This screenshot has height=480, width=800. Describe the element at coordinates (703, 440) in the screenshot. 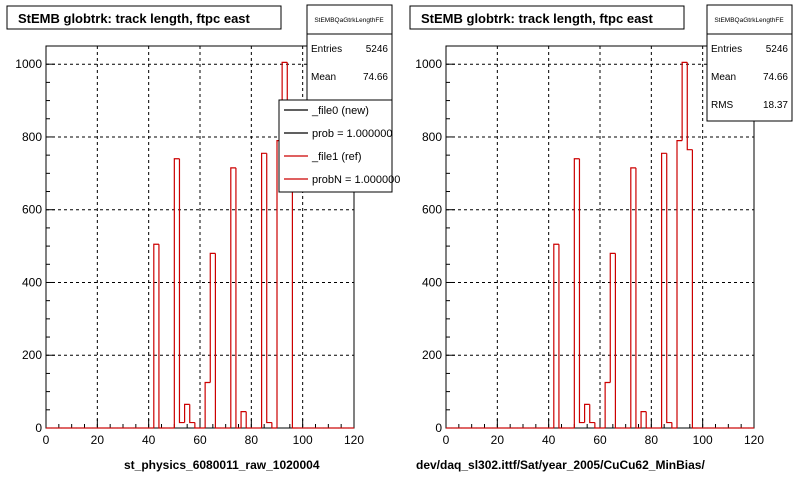

I see `right-x-tick-label: 100` at that location.